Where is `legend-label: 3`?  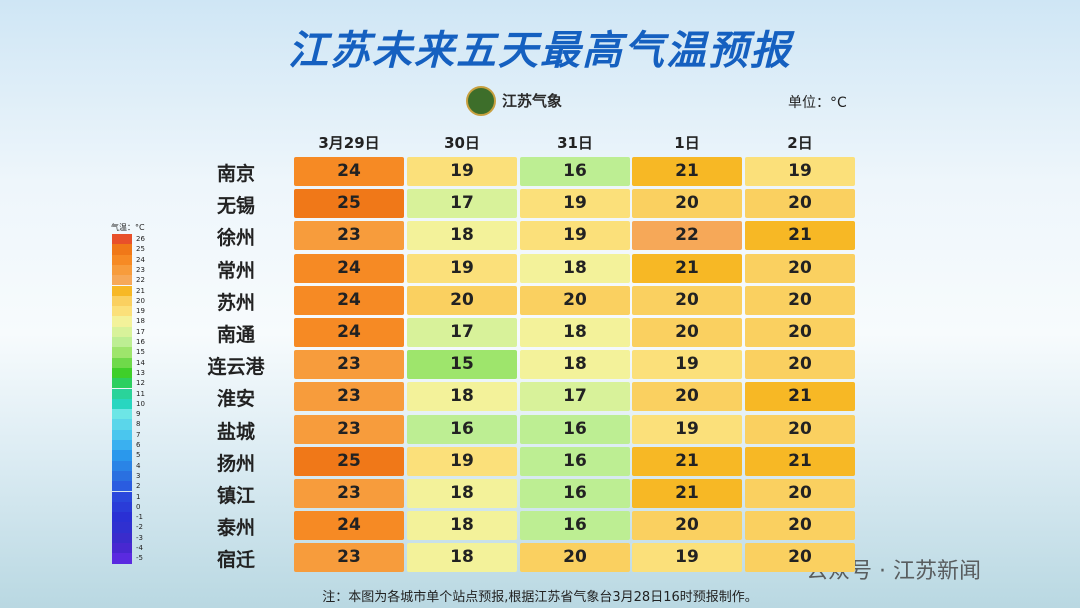
legend-label: 3 is located at coordinates (138, 475).